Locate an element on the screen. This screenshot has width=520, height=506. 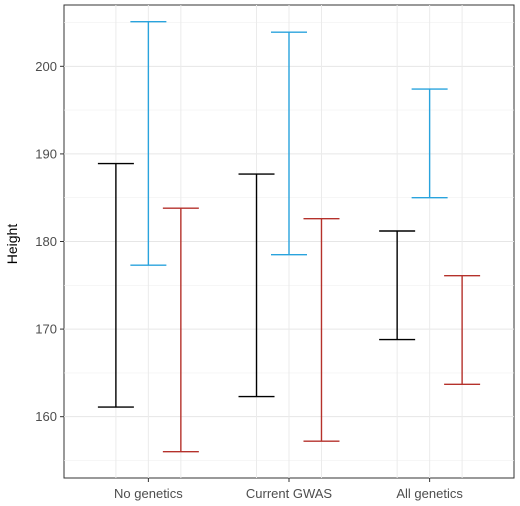
y-tick-label: 160 is located at coordinates (46, 416).